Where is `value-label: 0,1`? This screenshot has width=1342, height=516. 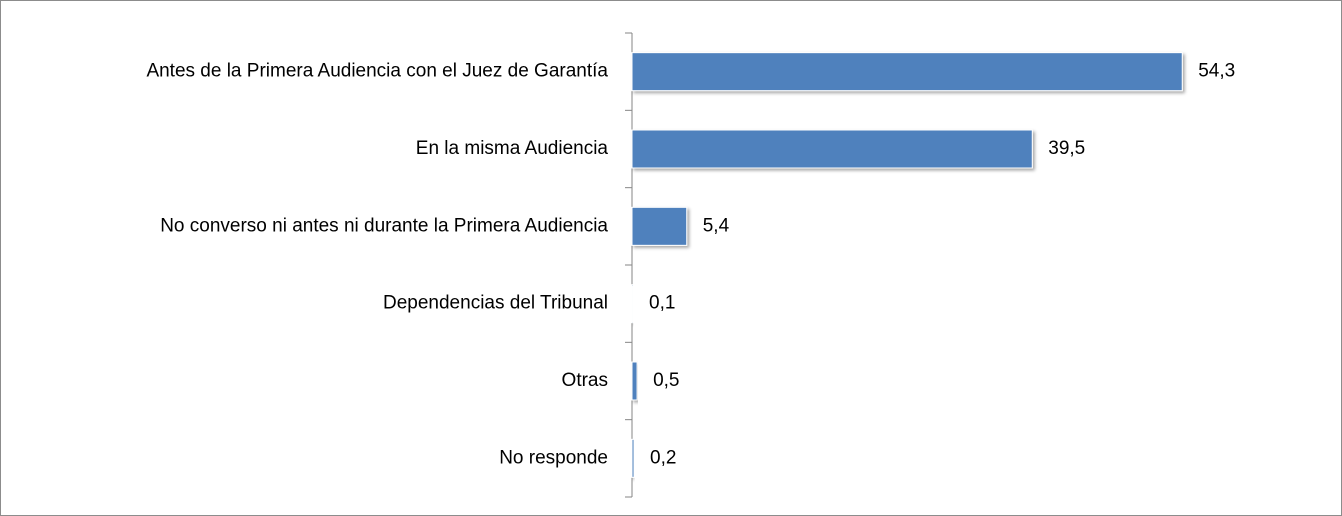
value-label: 0,1 is located at coordinates (662, 303).